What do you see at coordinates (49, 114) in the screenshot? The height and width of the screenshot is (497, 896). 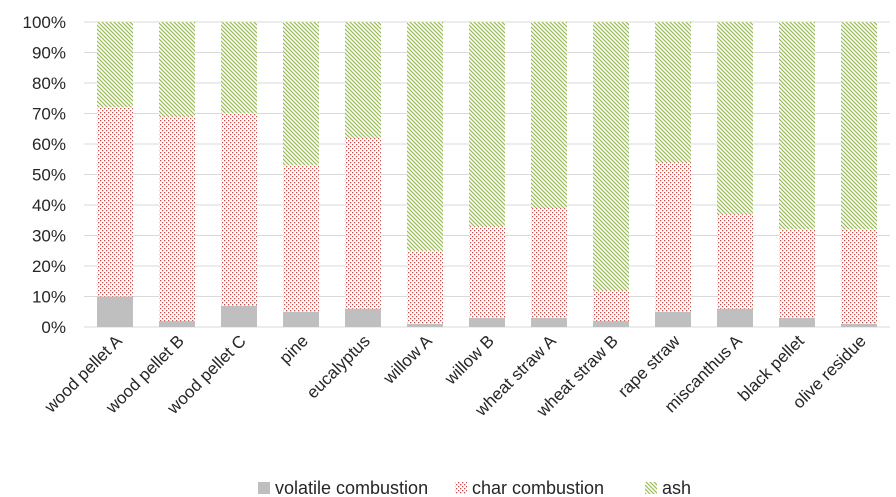 I see `y-tick-label: 70%` at bounding box center [49, 114].